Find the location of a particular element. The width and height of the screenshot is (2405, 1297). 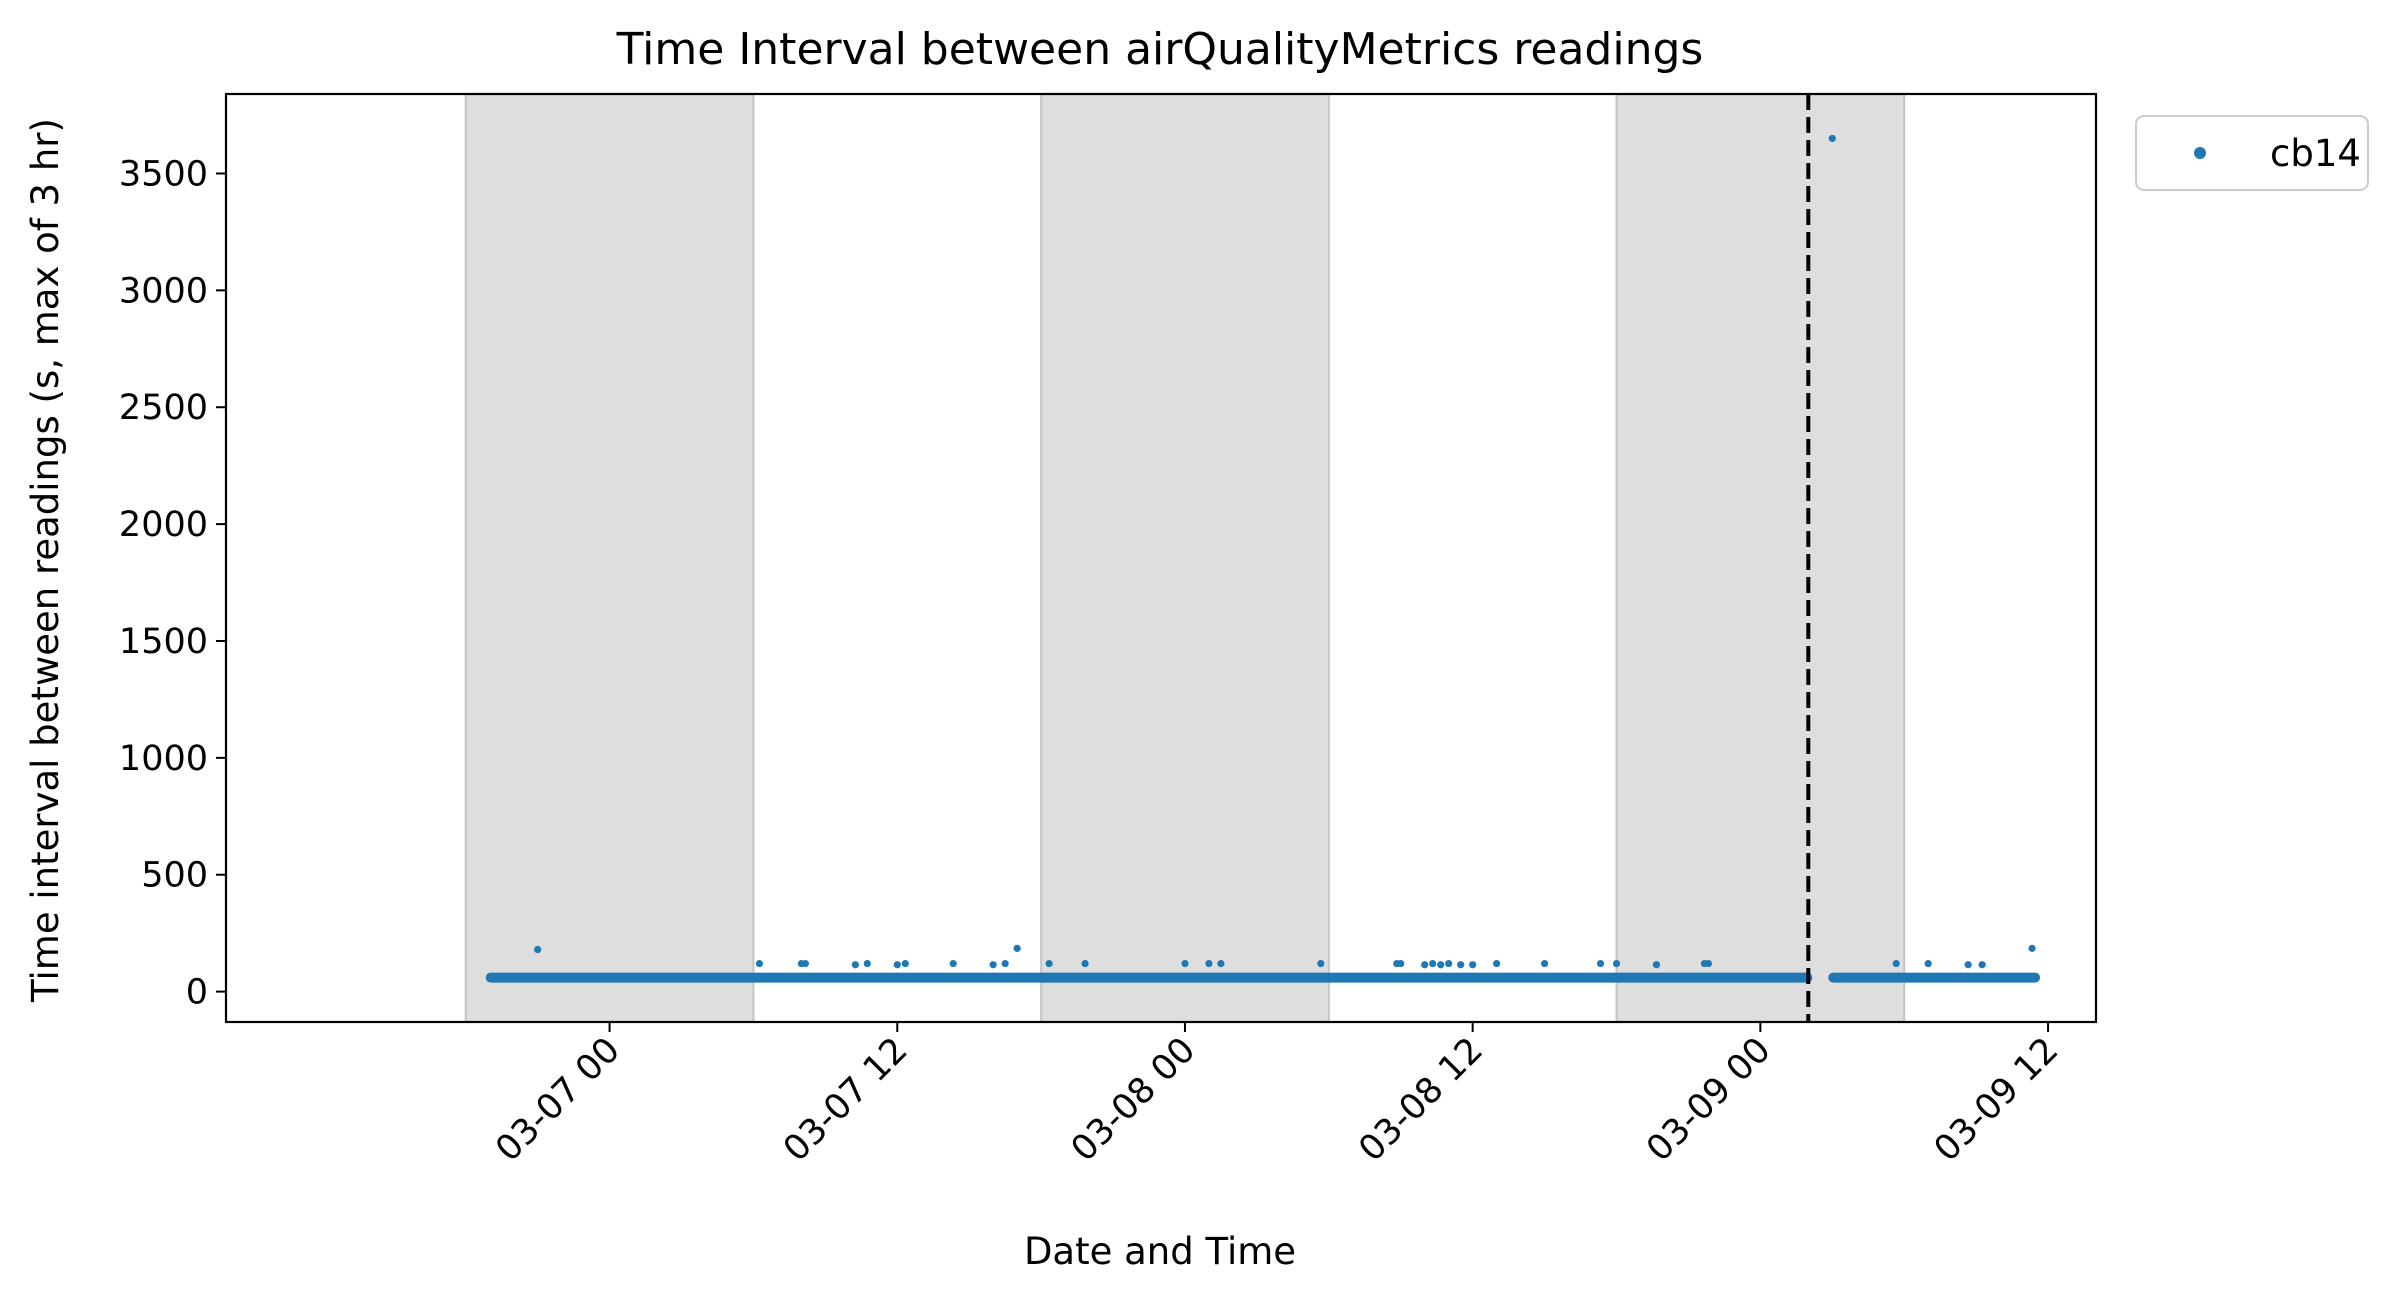

legend-box is located at coordinates (2252, 153).